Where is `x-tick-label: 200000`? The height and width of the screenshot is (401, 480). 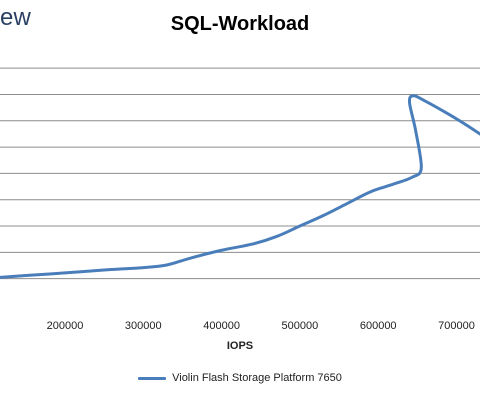
x-tick-label: 200000 is located at coordinates (65, 326).